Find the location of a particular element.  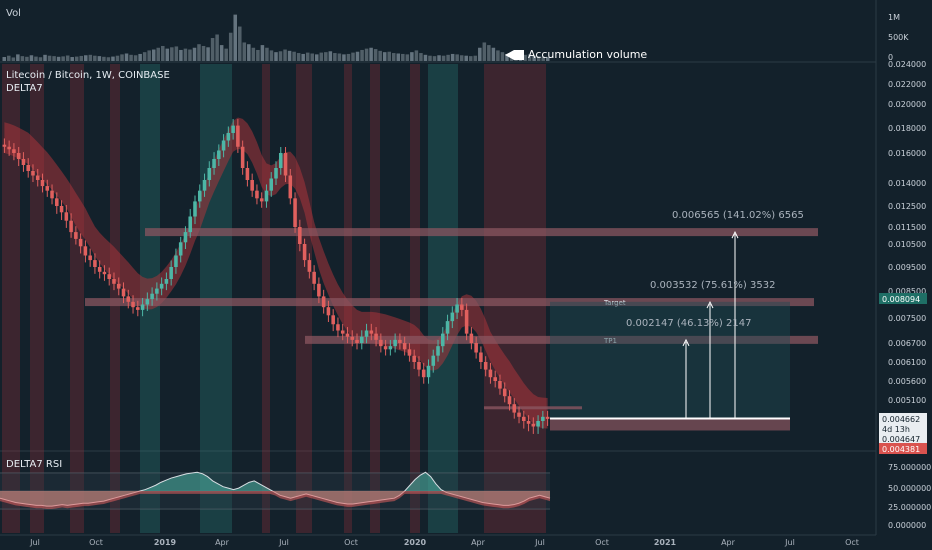

price-axis-tick: 0.011500 is located at coordinates (907, 227).